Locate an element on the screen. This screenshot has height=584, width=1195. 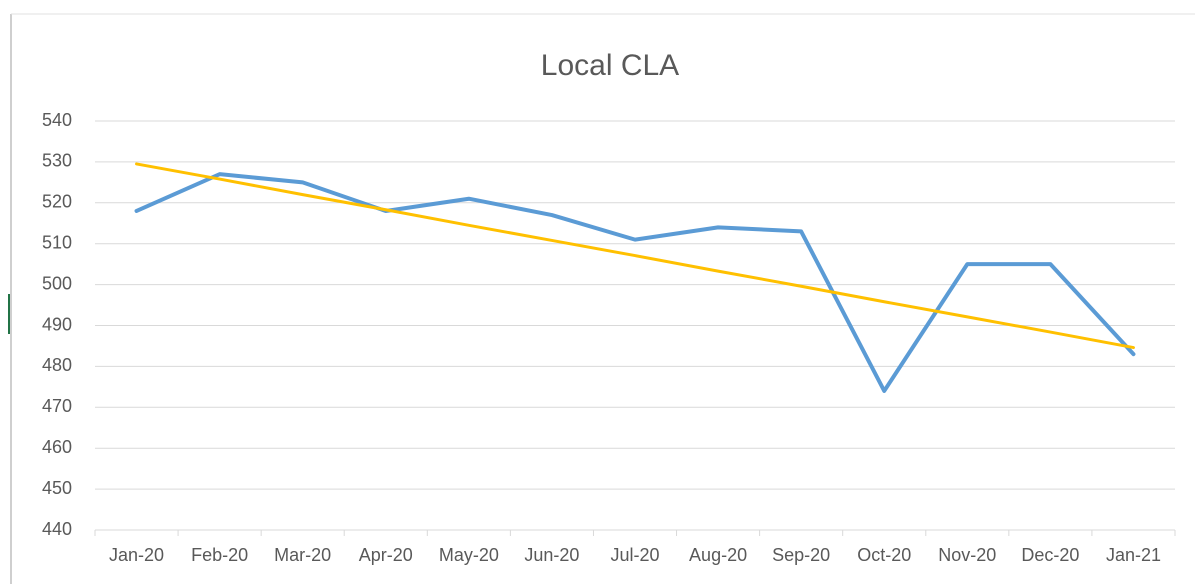
y-tick-label: 530 is located at coordinates (57, 161).